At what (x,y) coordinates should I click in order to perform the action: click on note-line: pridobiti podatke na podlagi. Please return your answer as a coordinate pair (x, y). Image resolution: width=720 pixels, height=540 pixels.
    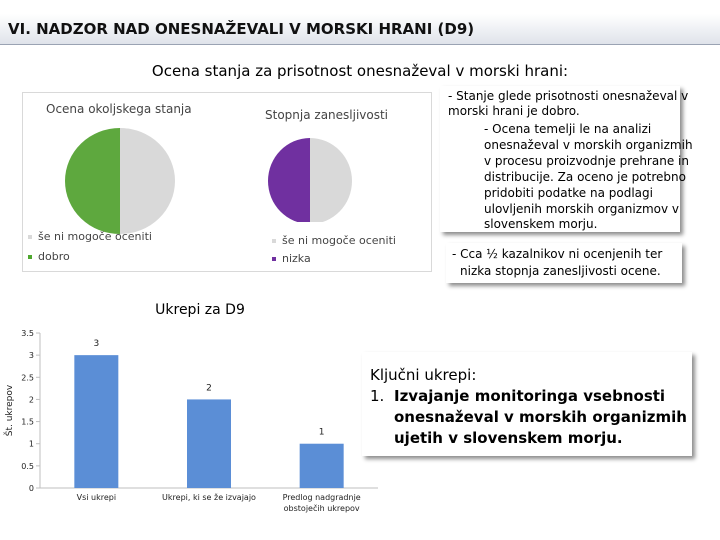
    Looking at the image, I should click on (568, 193).